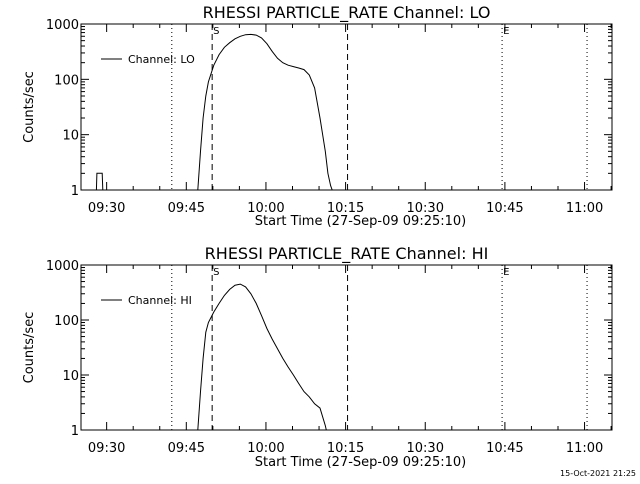 The image size is (640, 484). Describe the element at coordinates (347, 254) in the screenshot. I see `chart-title: RHESSI PARTICLE_RATE Channel: HI` at that location.